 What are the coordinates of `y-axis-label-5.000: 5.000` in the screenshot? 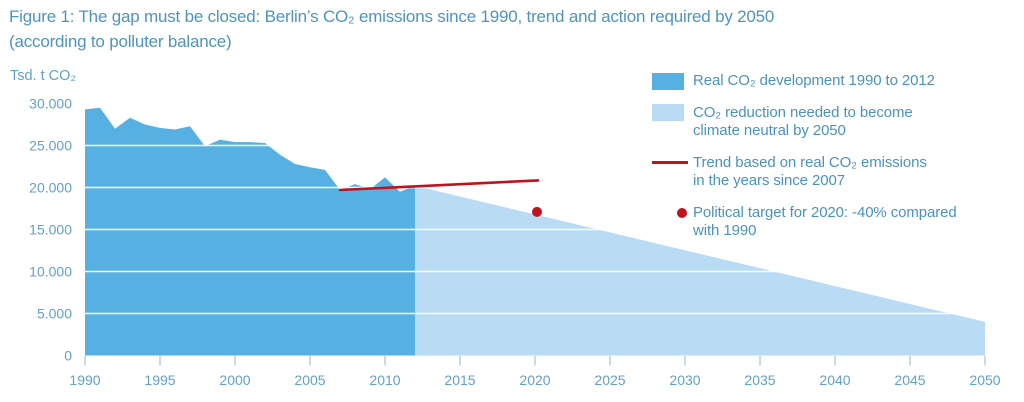 It's located at (54, 314).